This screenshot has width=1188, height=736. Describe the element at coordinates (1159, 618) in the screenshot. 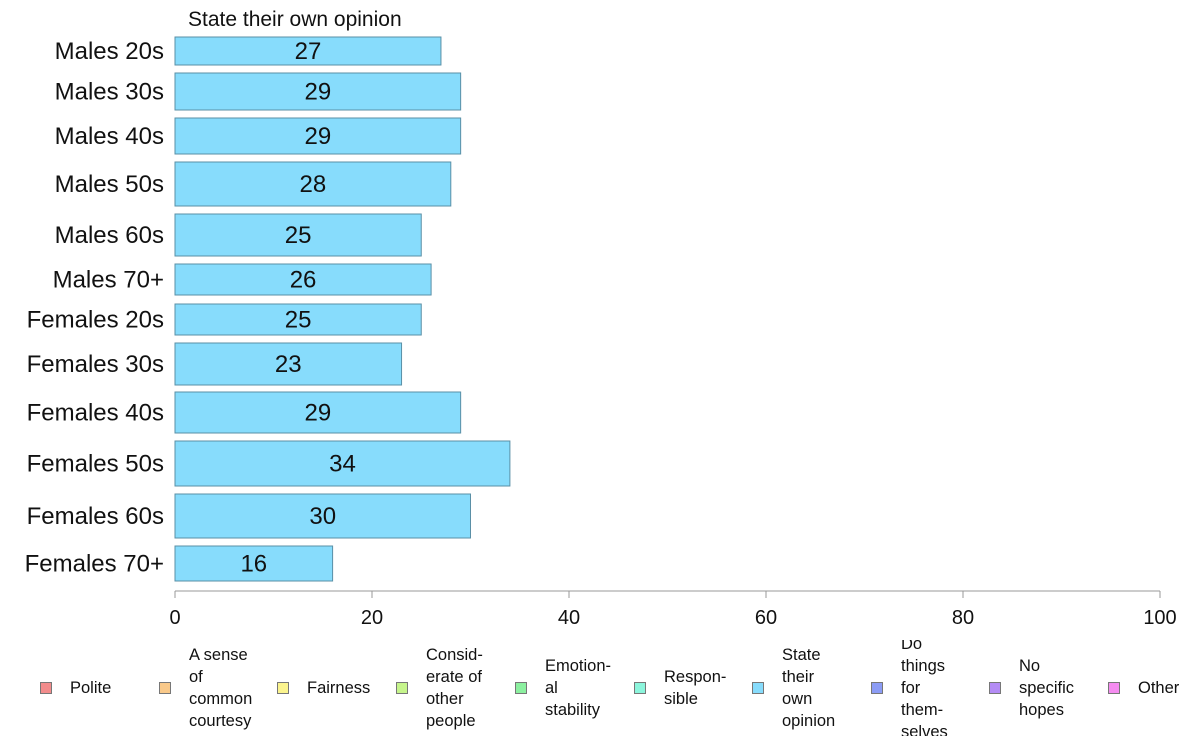

I see `x-tick-label: 100` at that location.